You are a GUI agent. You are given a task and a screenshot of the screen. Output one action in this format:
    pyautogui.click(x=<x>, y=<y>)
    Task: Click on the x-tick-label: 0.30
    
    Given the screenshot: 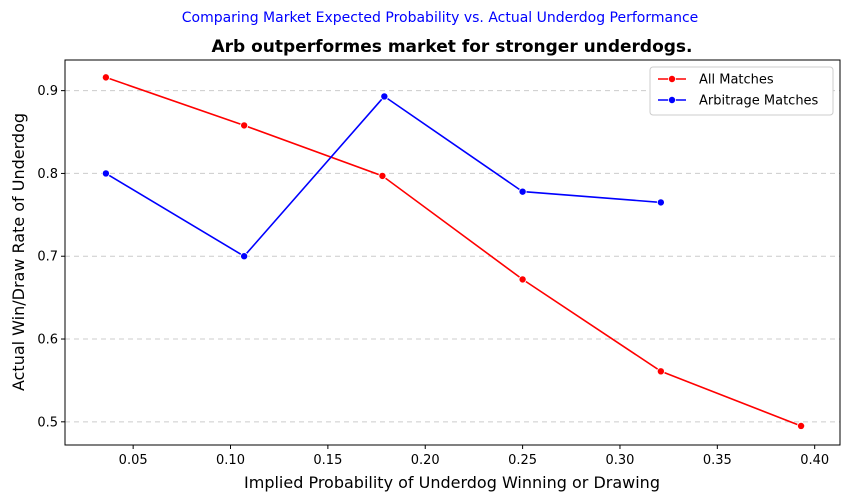 What is the action you would take?
    pyautogui.click(x=619, y=460)
    